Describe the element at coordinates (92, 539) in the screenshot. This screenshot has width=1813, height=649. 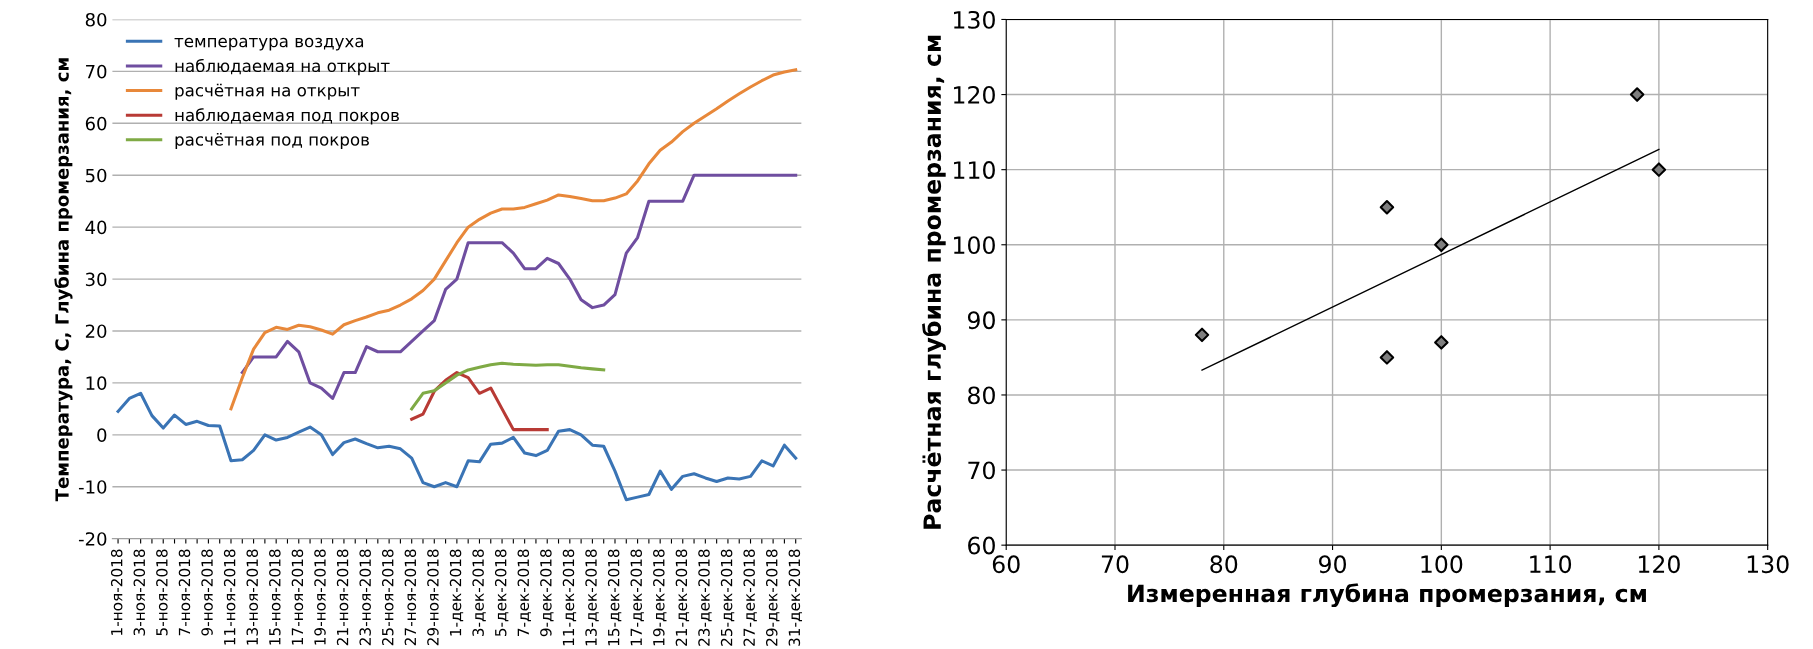
I see `y-tick-label: -20` at that location.